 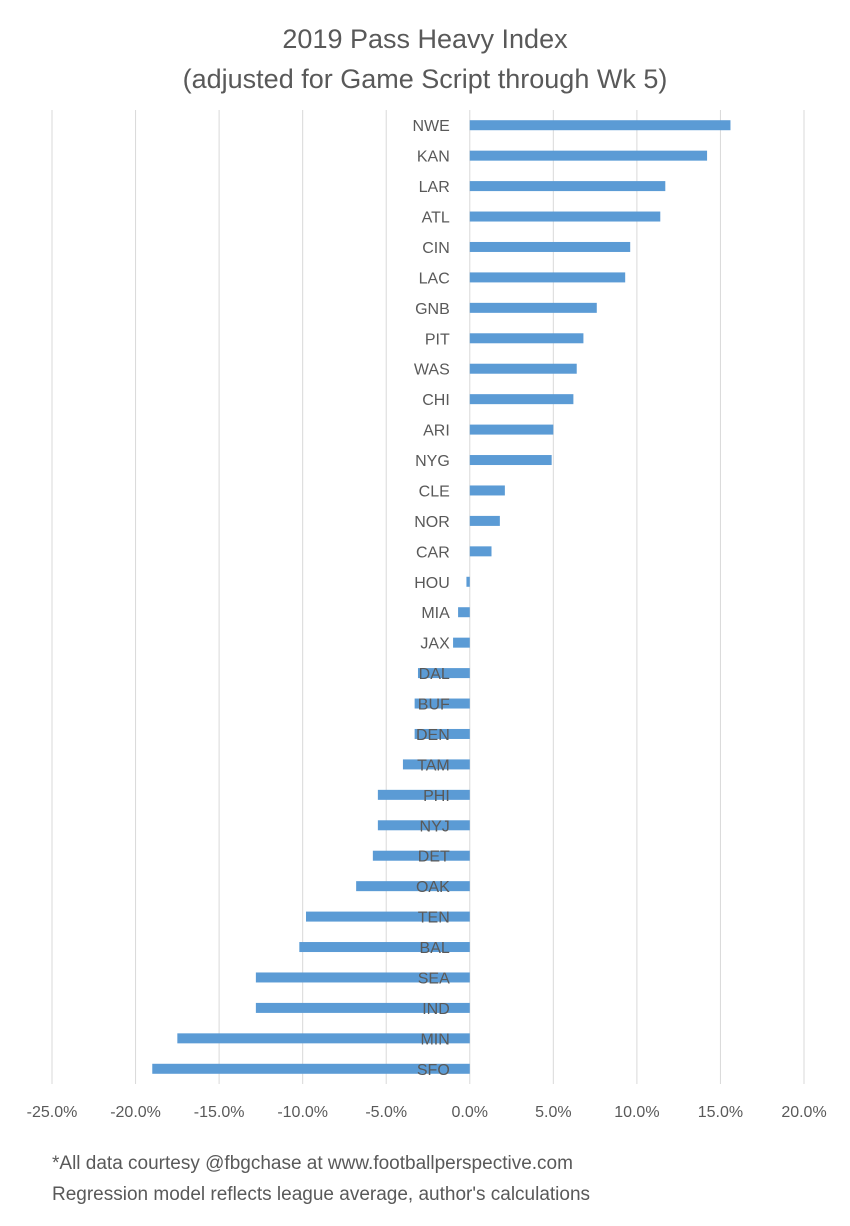 I want to click on bar-min, so click(x=323, y=1038).